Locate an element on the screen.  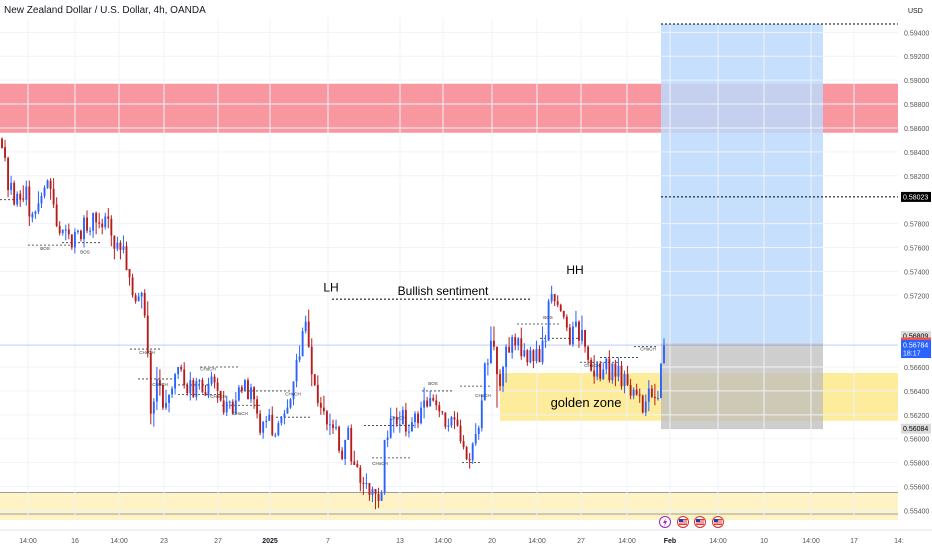
price-tick-label: 0.58400 is located at coordinates (916, 153).